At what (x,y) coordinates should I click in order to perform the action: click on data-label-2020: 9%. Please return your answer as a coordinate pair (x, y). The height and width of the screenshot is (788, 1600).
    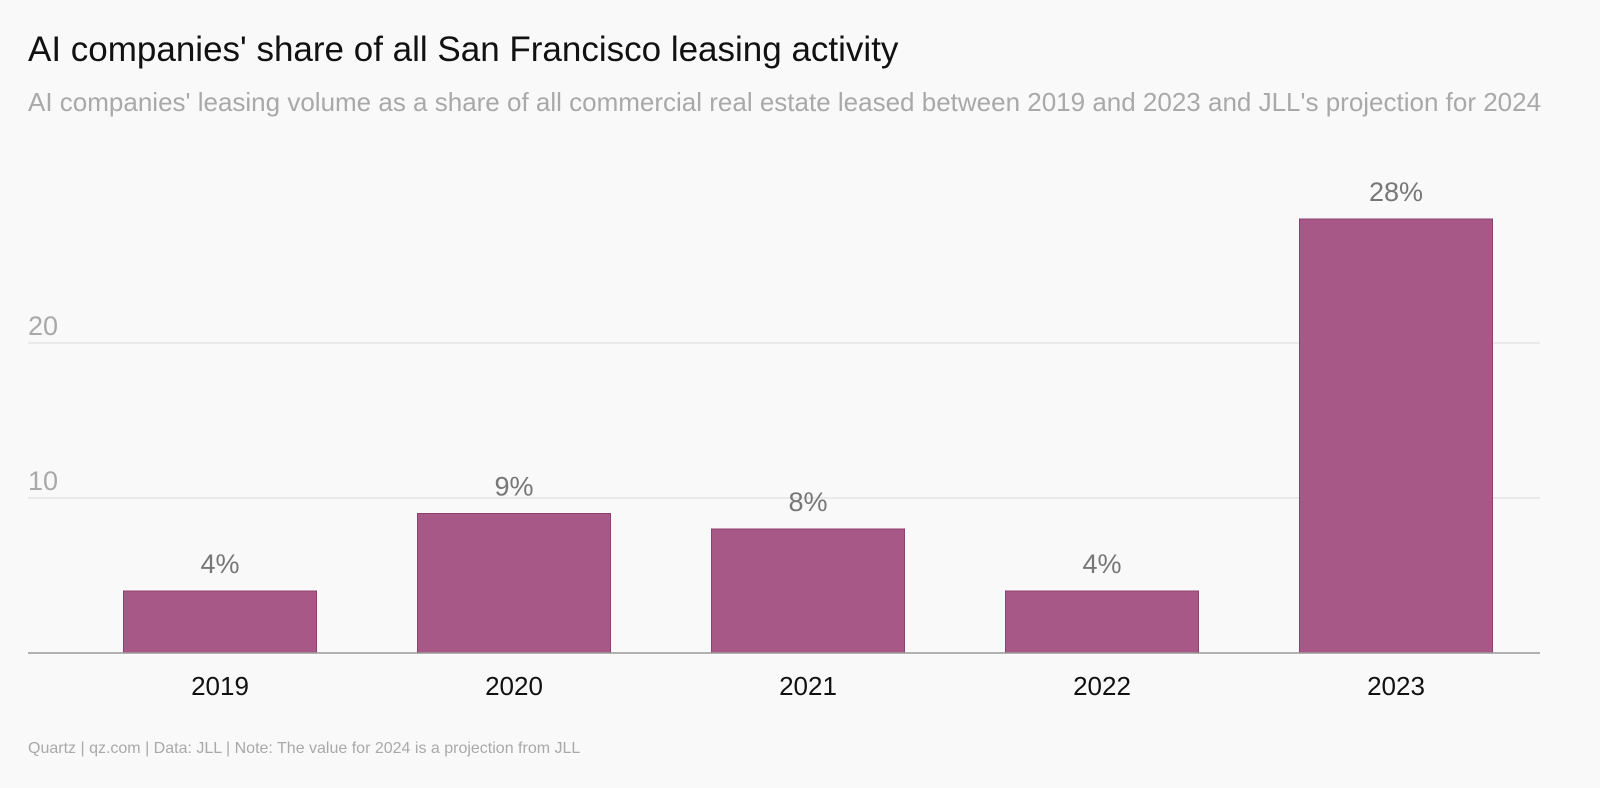
    Looking at the image, I should click on (513, 487).